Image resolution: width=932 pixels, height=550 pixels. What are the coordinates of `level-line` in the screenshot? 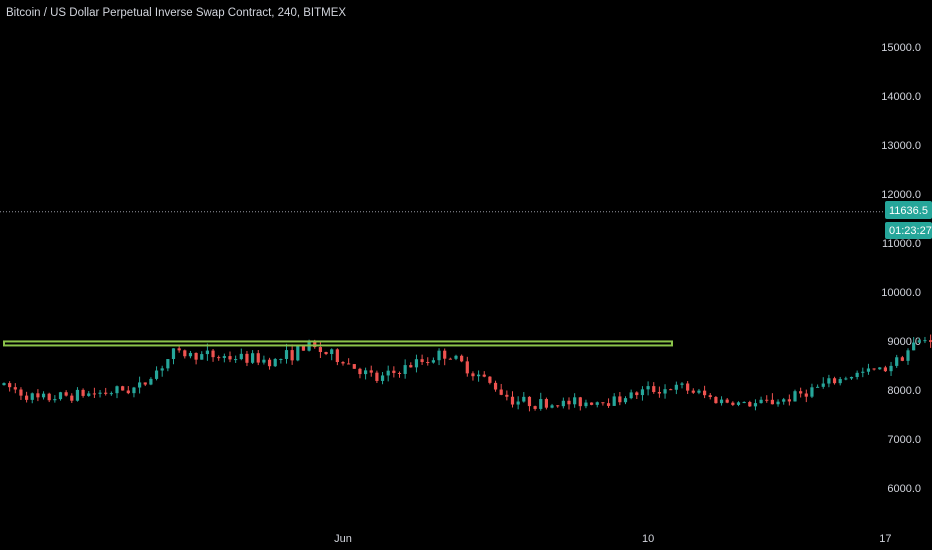 It's located at (338, 343).